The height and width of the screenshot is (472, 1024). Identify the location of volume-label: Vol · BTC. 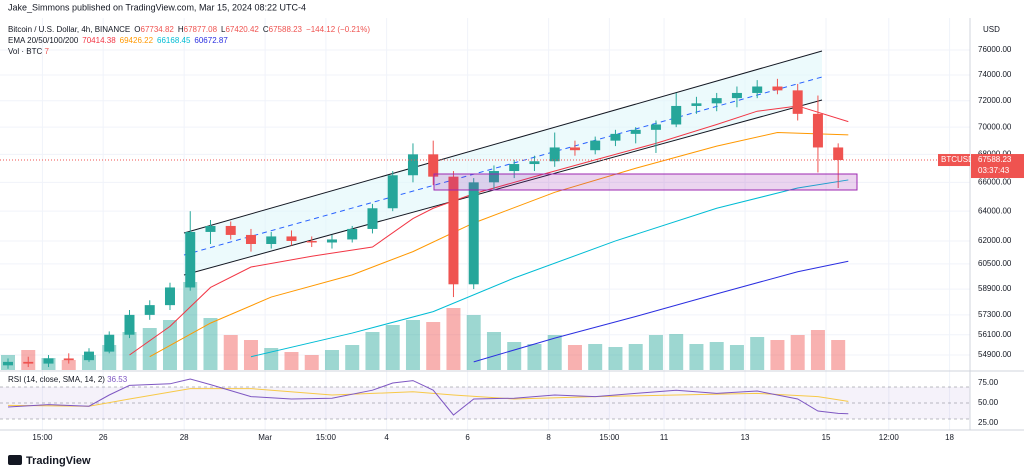
(25, 51).